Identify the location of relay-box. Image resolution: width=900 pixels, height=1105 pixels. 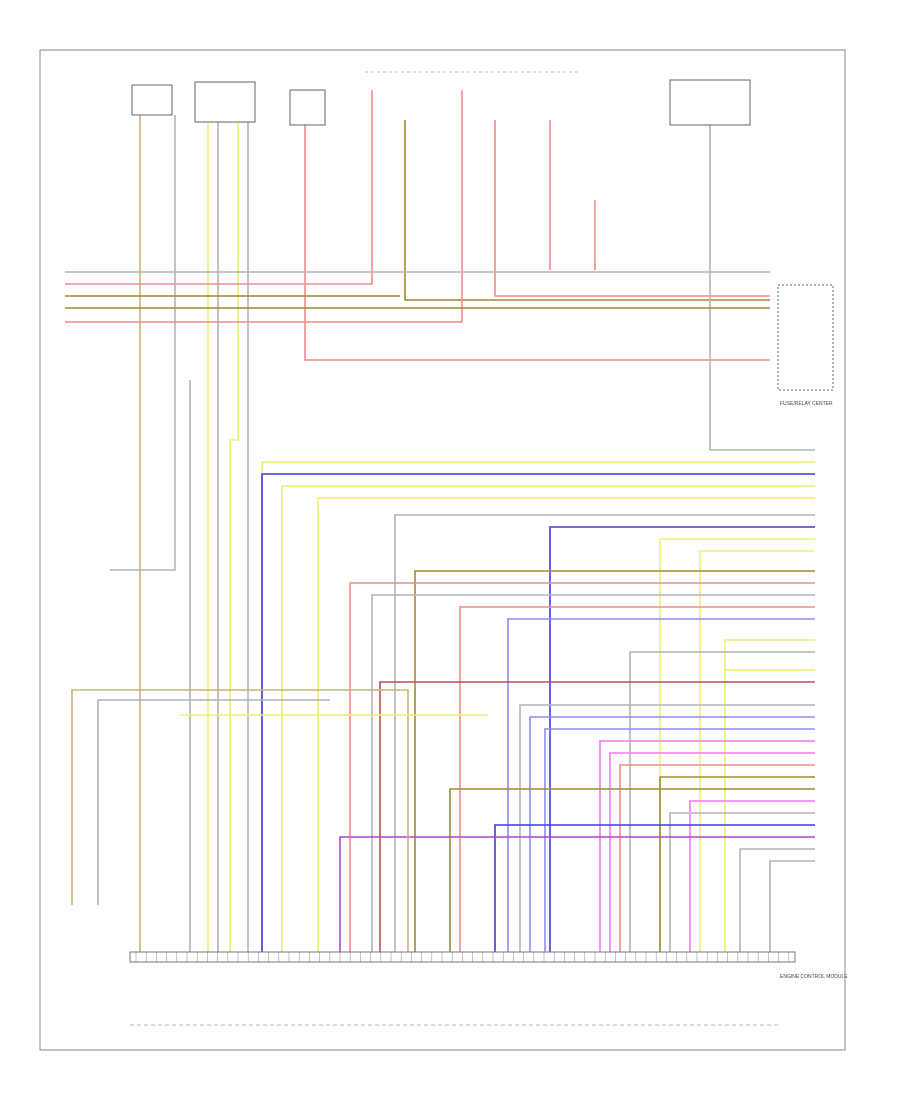
(710, 102).